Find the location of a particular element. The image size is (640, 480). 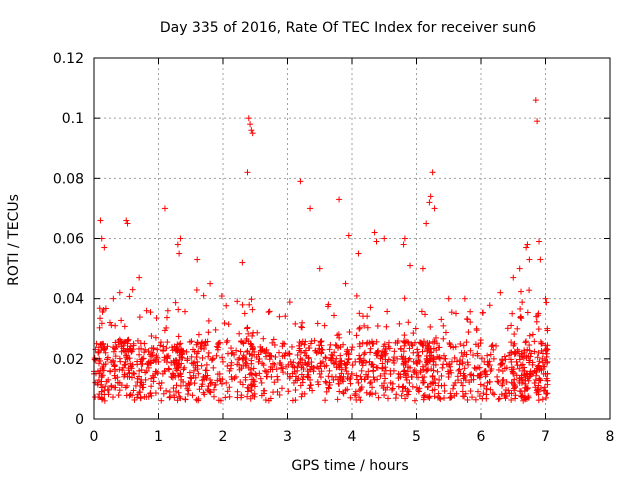

y-tick-label: 0.04 is located at coordinates (68, 300).